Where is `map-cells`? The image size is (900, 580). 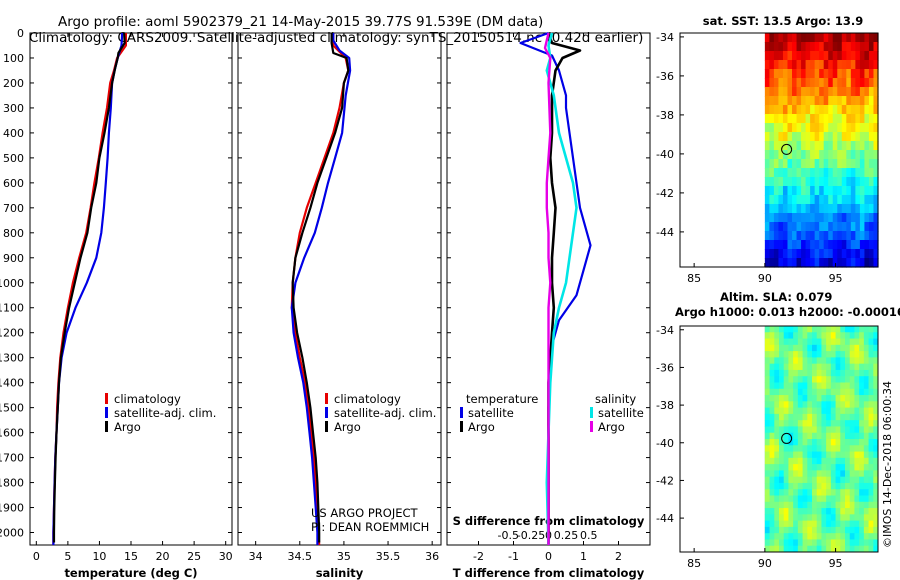
map-cells is located at coordinates (821, 439).